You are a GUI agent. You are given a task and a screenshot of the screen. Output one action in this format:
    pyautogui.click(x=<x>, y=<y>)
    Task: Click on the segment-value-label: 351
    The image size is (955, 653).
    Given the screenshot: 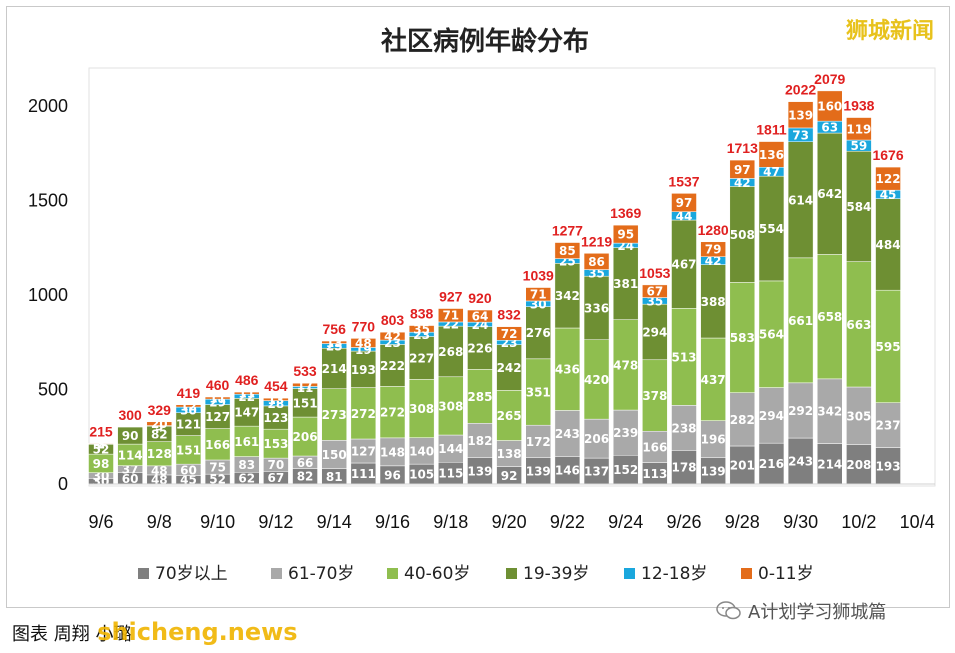 What is the action you would take?
    pyautogui.click(x=538, y=393)
    